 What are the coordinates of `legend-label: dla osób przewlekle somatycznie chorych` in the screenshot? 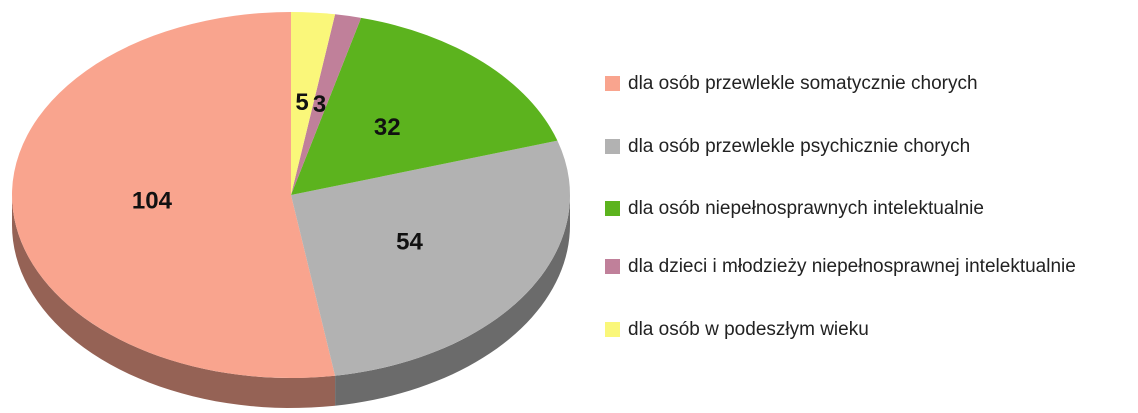 It's located at (803, 83).